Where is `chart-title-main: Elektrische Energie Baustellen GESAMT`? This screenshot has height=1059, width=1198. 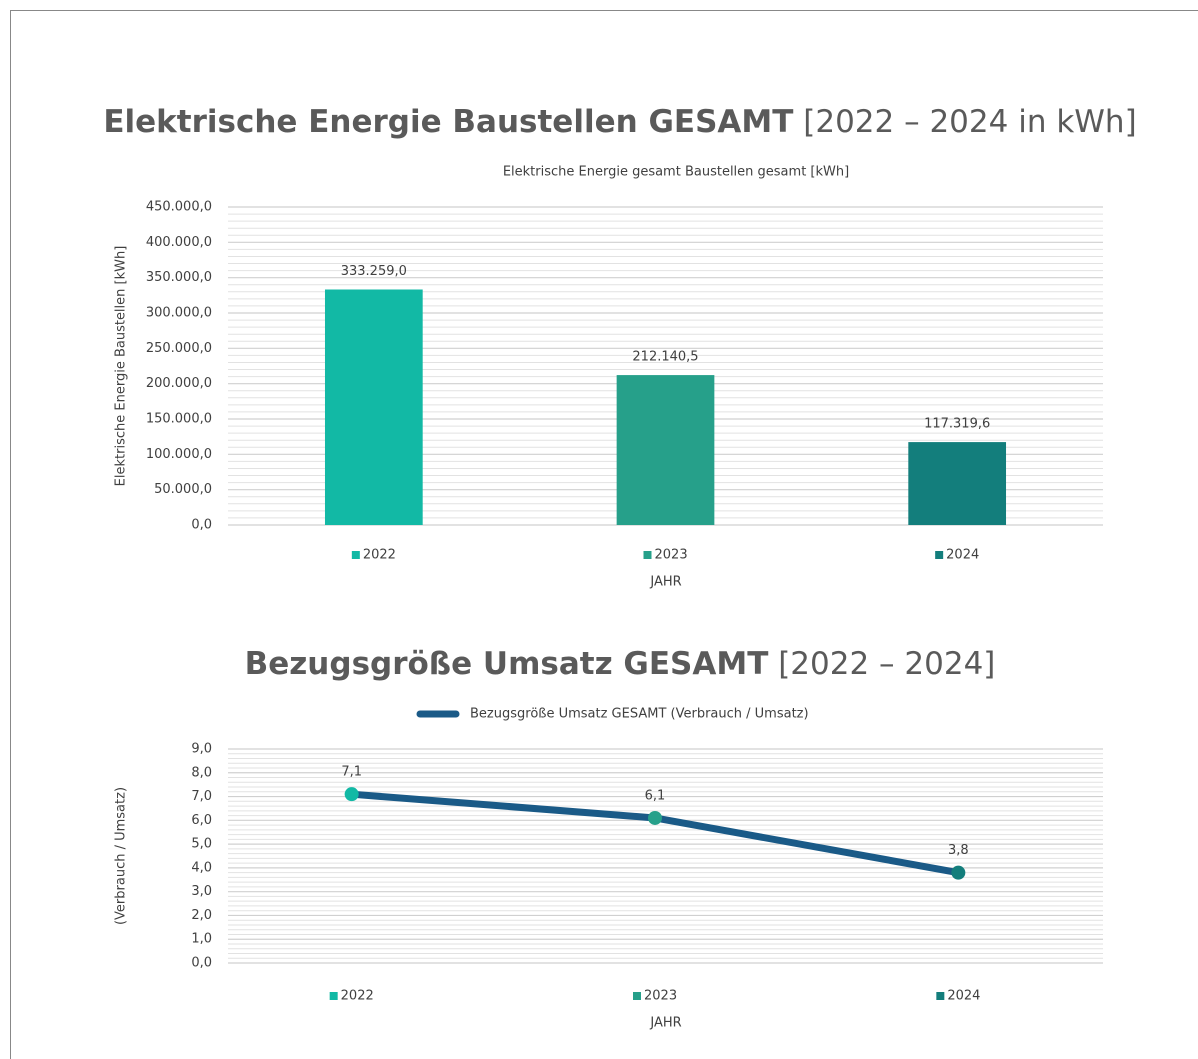
chart-title-main: Elektrische Energie Baustellen GESAMT is located at coordinates (448, 122).